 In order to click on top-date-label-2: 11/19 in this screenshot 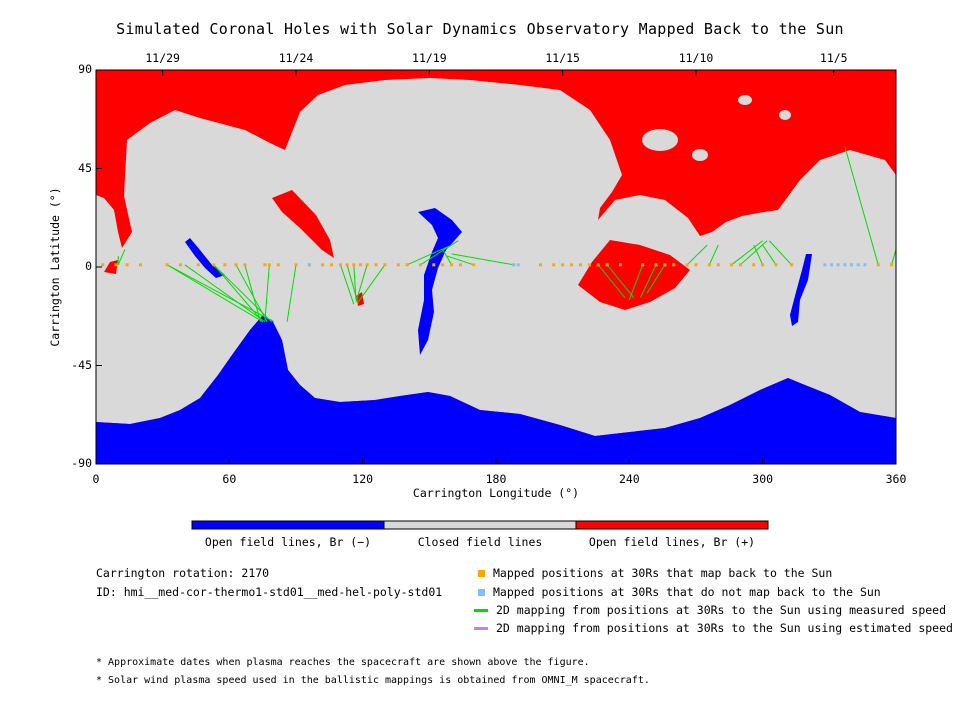, I will do `click(429, 58)`.